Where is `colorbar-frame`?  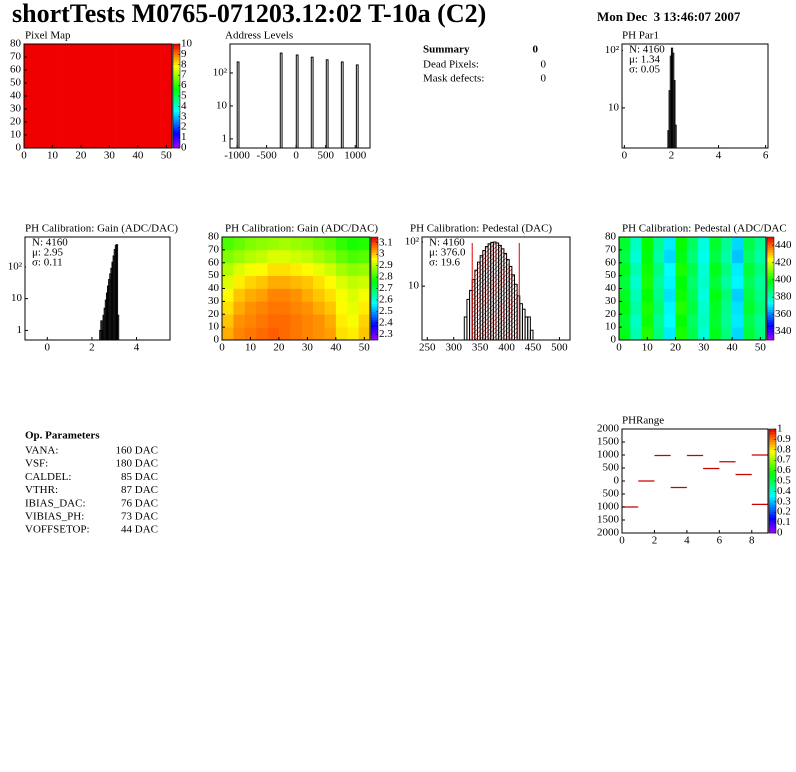 colorbar-frame is located at coordinates (770, 288).